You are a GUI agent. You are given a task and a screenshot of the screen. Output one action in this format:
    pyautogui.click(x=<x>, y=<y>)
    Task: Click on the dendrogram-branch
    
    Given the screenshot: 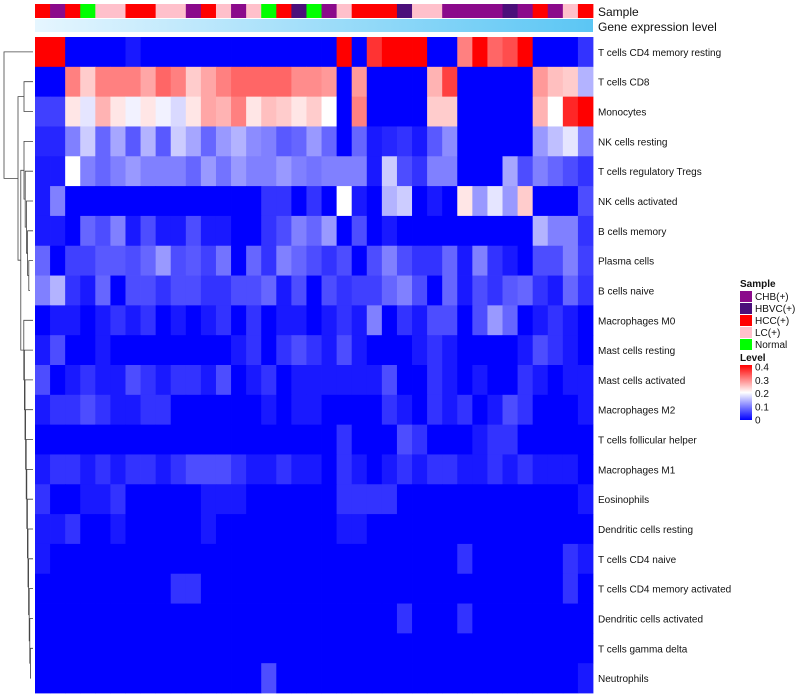 What is the action you would take?
    pyautogui.click(x=18, y=115)
    